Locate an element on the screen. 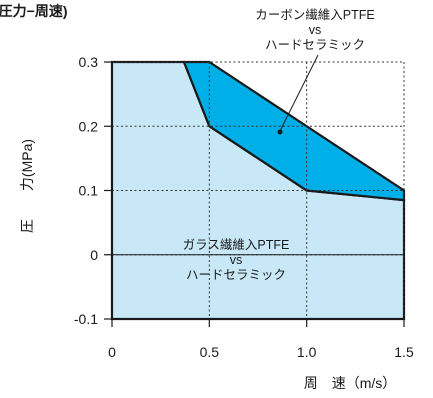  carbon-label-line-2: vs is located at coordinates (315, 30).